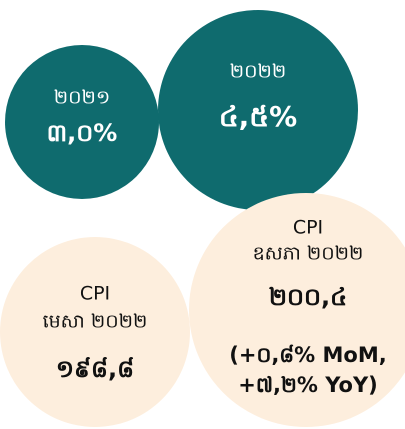 This screenshot has height=429, width=405. I want to click on circle-2021, so click(82, 122).